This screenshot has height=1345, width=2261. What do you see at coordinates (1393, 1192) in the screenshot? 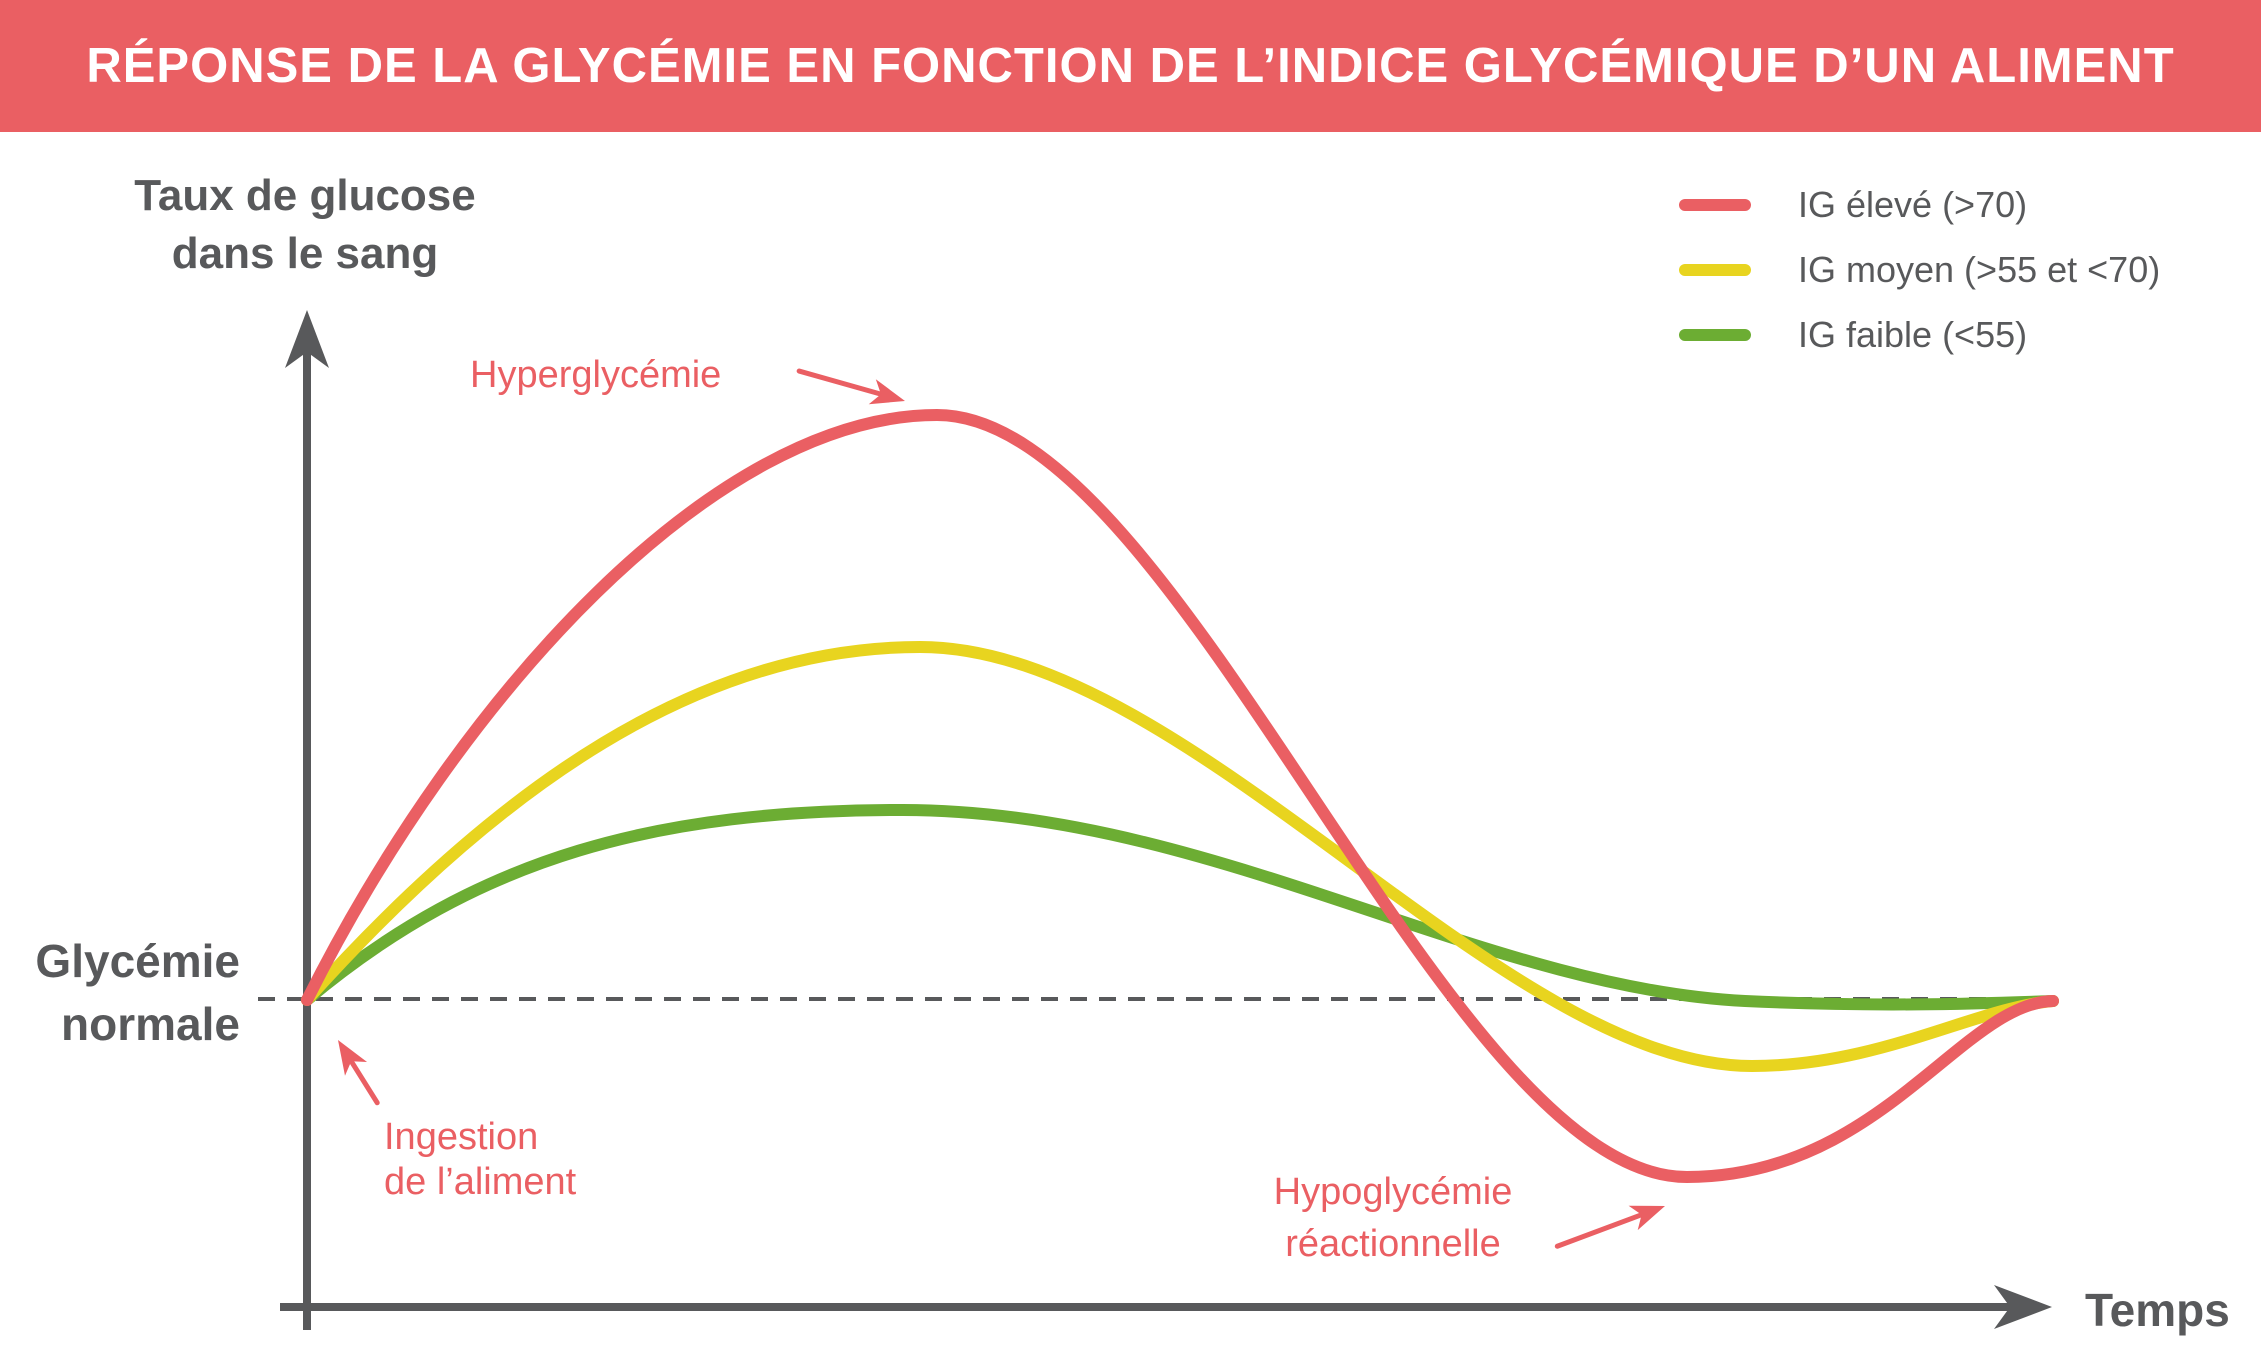
I see `hypoglycemia-label-line1: Hypoglycémie` at bounding box center [1393, 1192].